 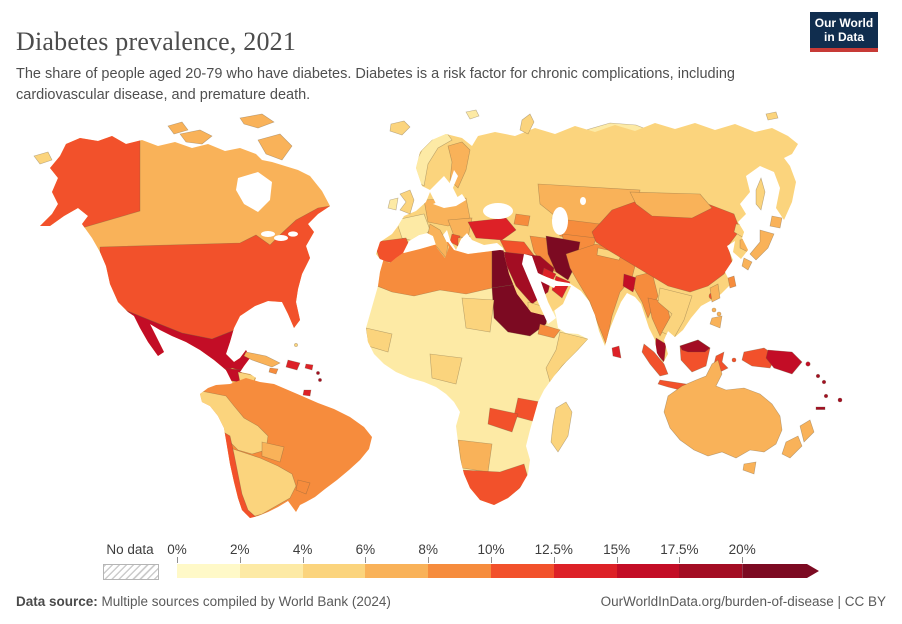 What do you see at coordinates (428, 549) in the screenshot?
I see `legend-tick-label: 8%` at bounding box center [428, 549].